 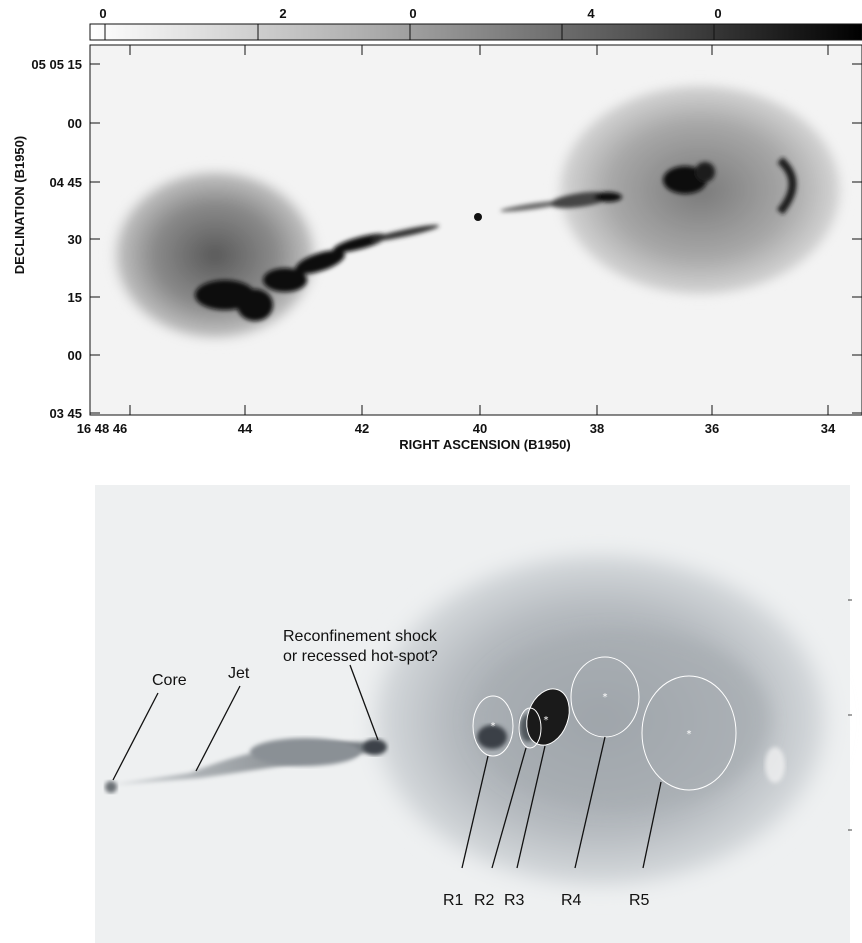 What do you see at coordinates (775, 765) in the screenshot?
I see `lobe-edge-bright` at bounding box center [775, 765].